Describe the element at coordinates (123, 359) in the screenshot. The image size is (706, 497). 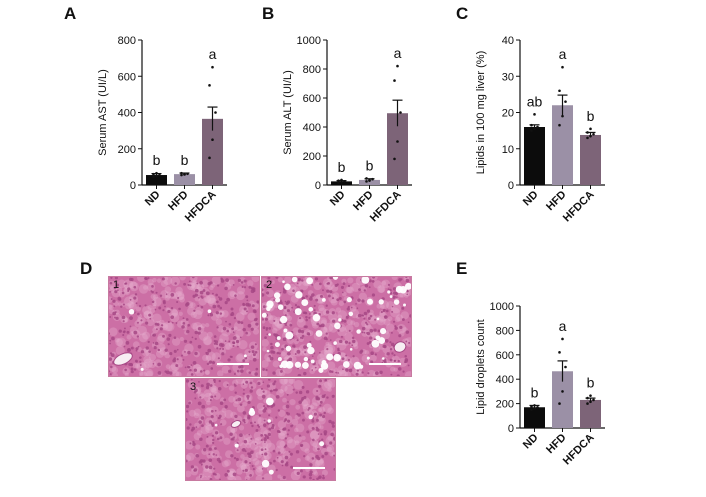
I see `vessel` at that location.